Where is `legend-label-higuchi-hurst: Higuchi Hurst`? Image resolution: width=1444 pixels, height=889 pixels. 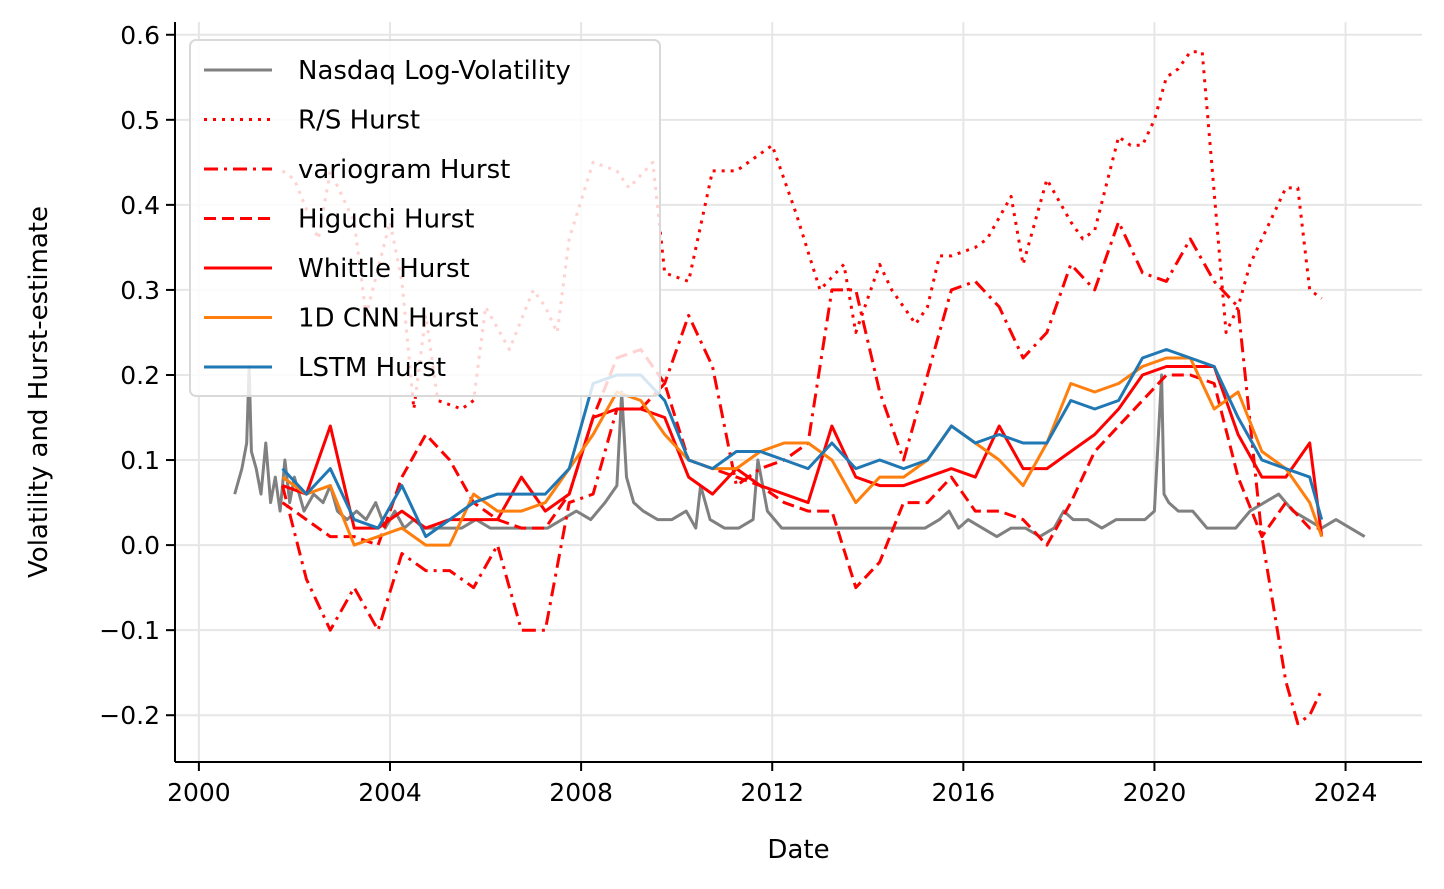 legend-label-higuchi-hurst: Higuchi Hurst is located at coordinates (386, 220).